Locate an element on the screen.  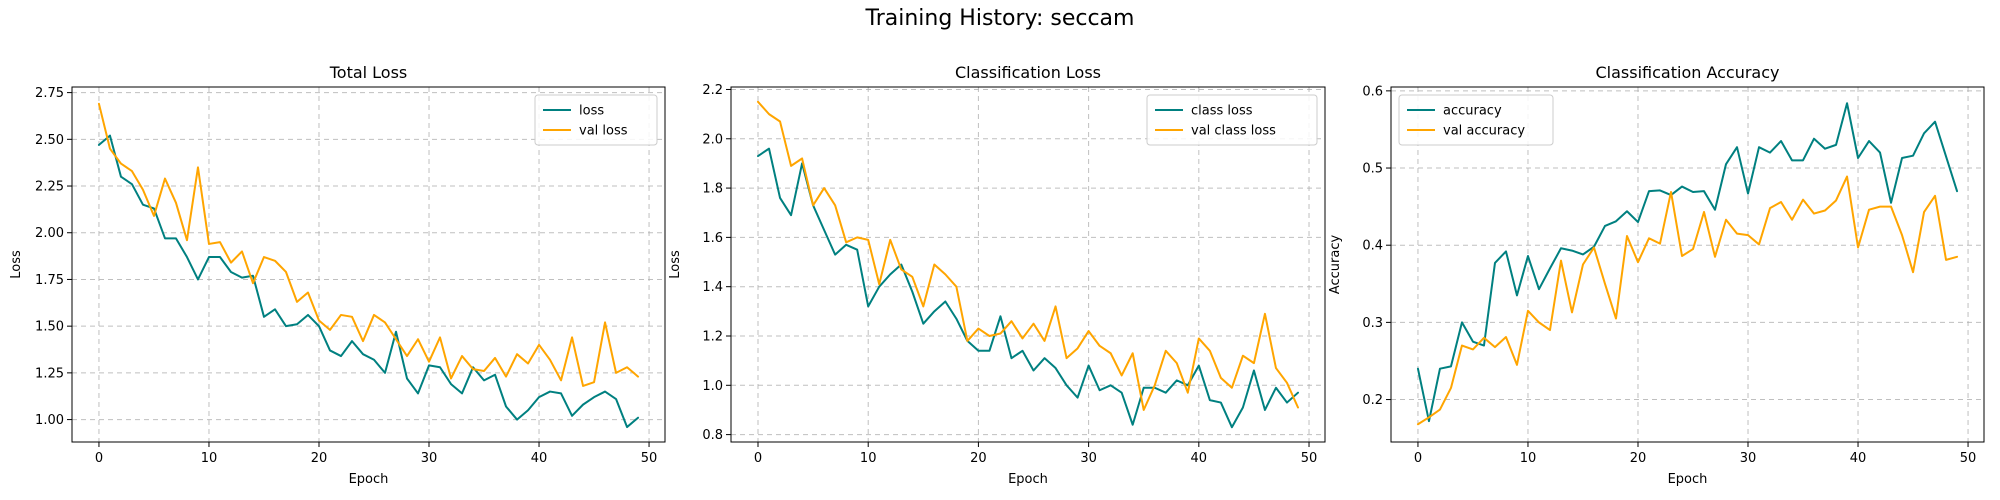
series-line-val-accuracy is located at coordinates (1687, 300).